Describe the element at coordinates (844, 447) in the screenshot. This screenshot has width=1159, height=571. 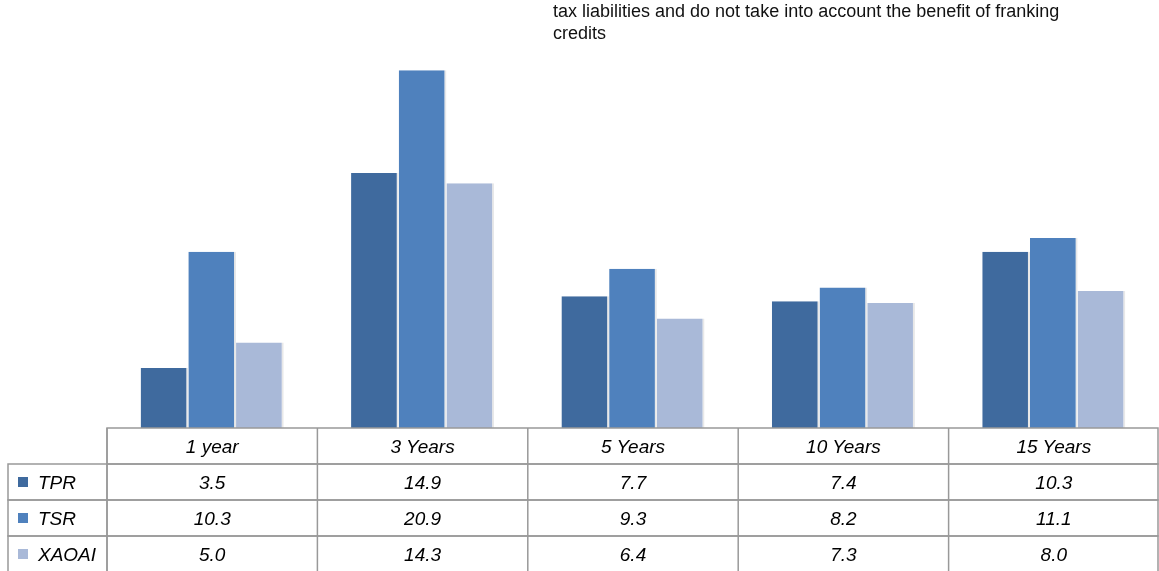
I see `x-tick-label: 10 Years` at that location.